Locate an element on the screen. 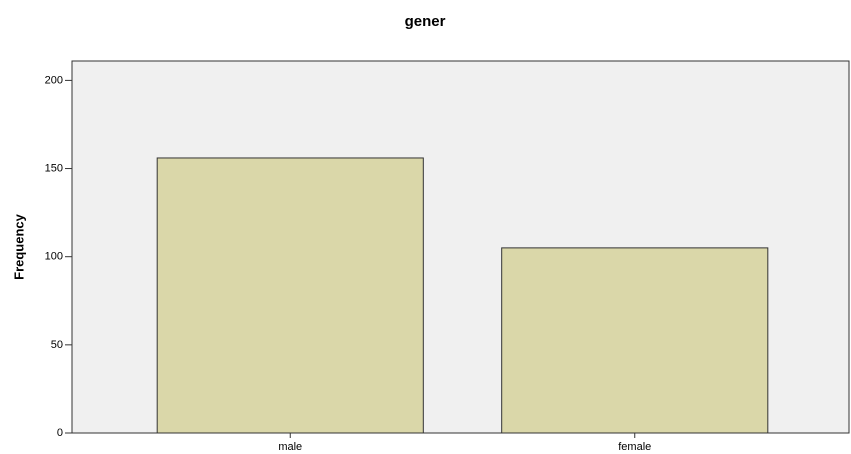  chart-title: gener is located at coordinates (425, 21).